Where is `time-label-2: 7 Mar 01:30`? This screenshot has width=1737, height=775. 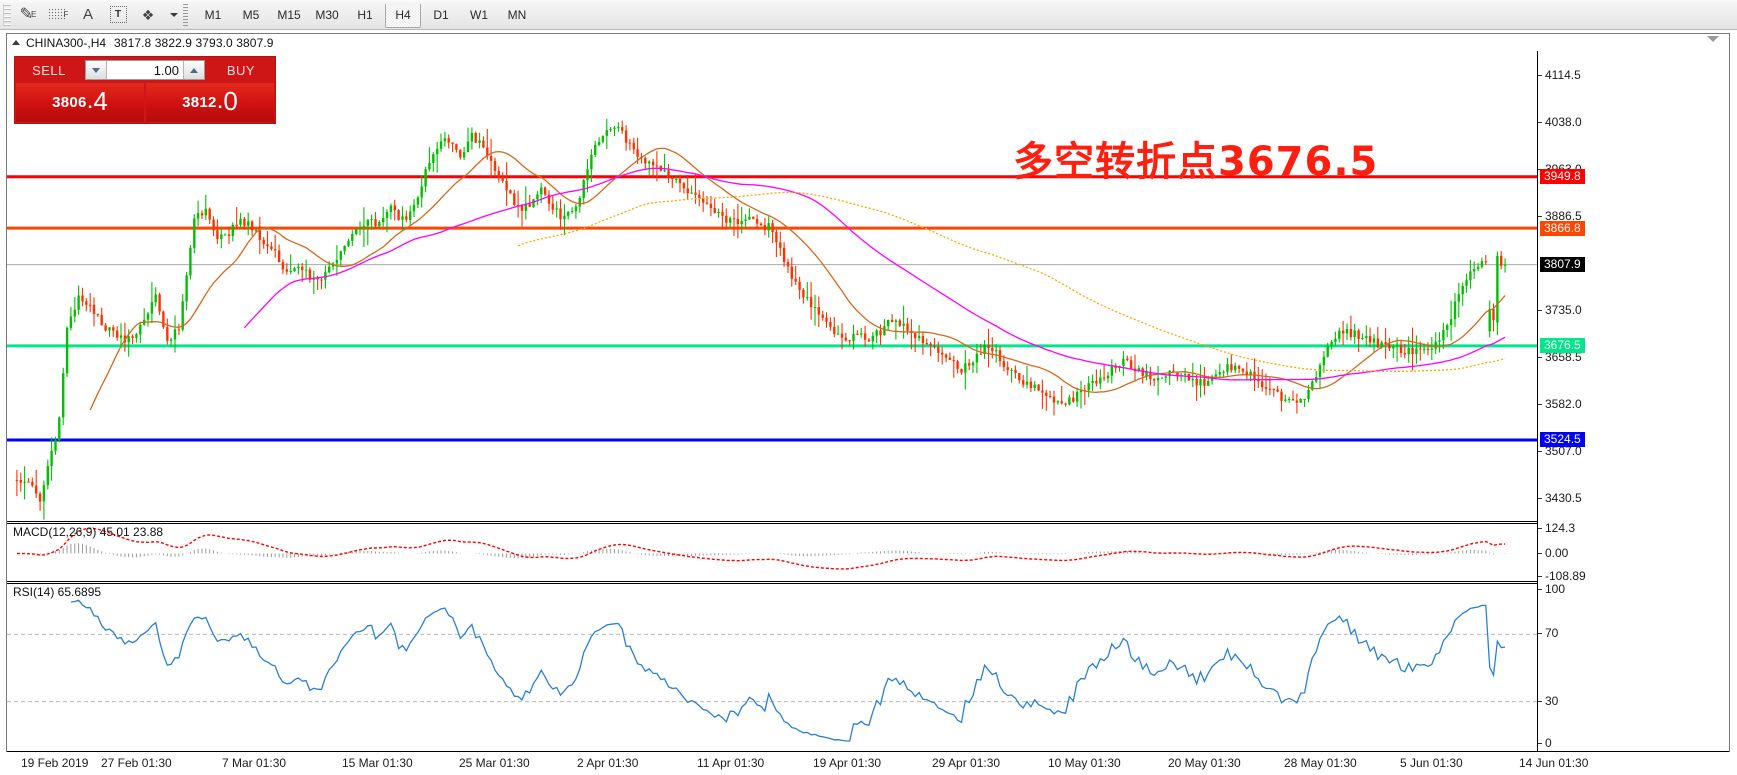
time-label-2: 7 Mar 01:30 is located at coordinates (254, 763).